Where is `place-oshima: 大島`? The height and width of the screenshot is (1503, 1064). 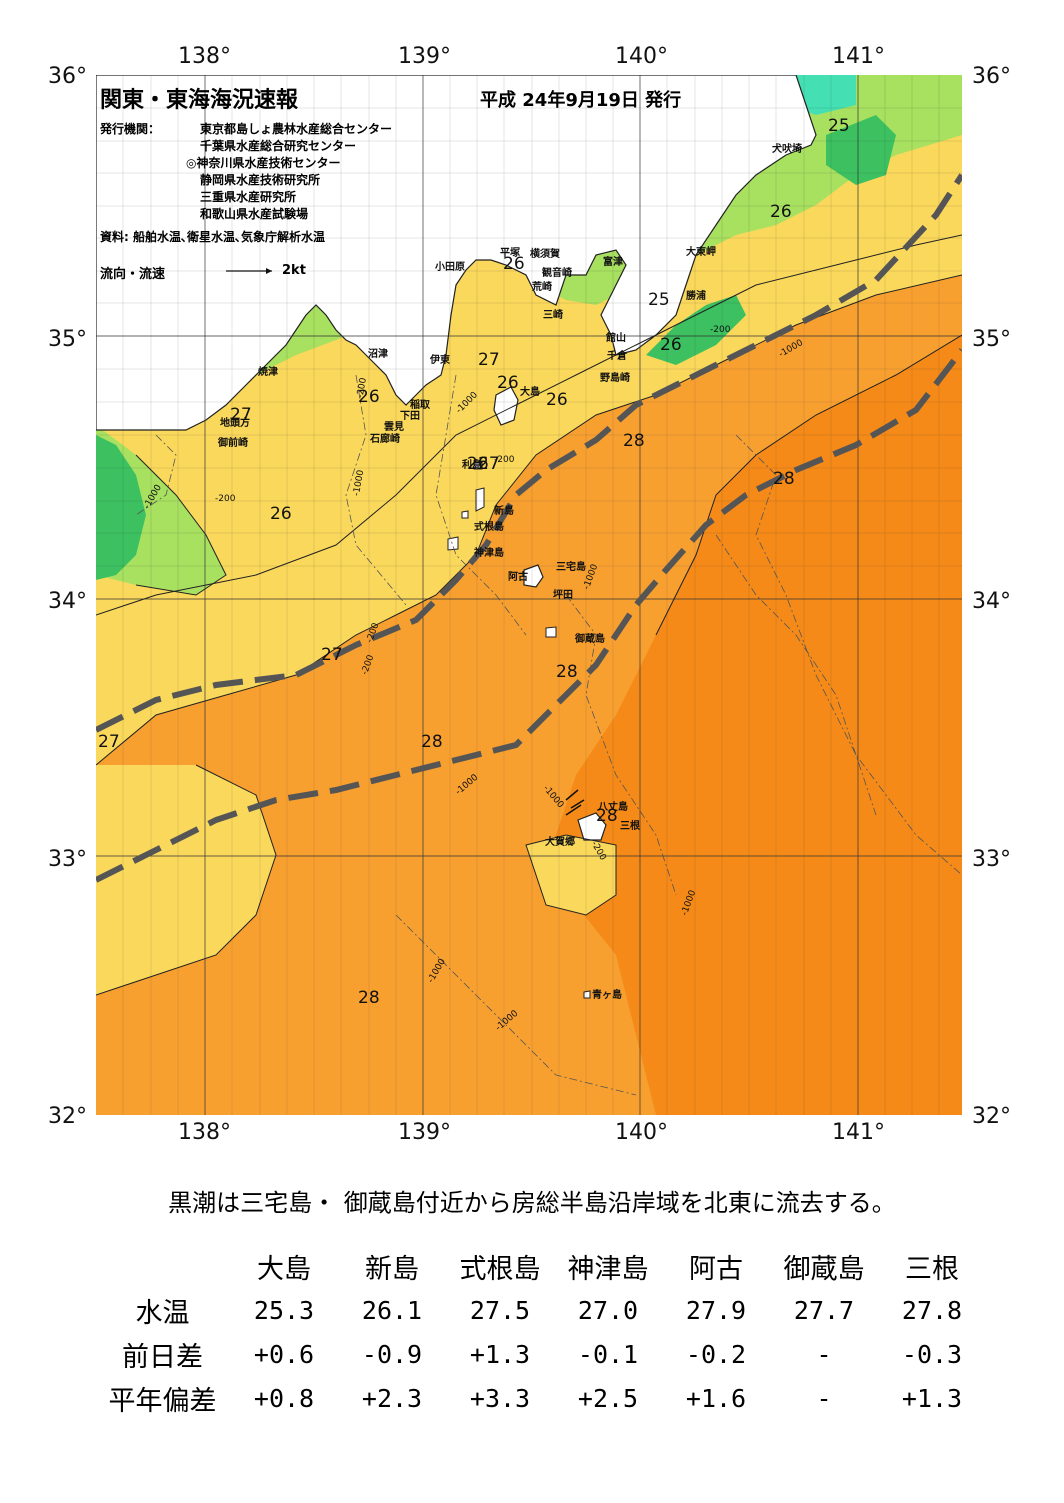 place-oshima: 大島 is located at coordinates (530, 392).